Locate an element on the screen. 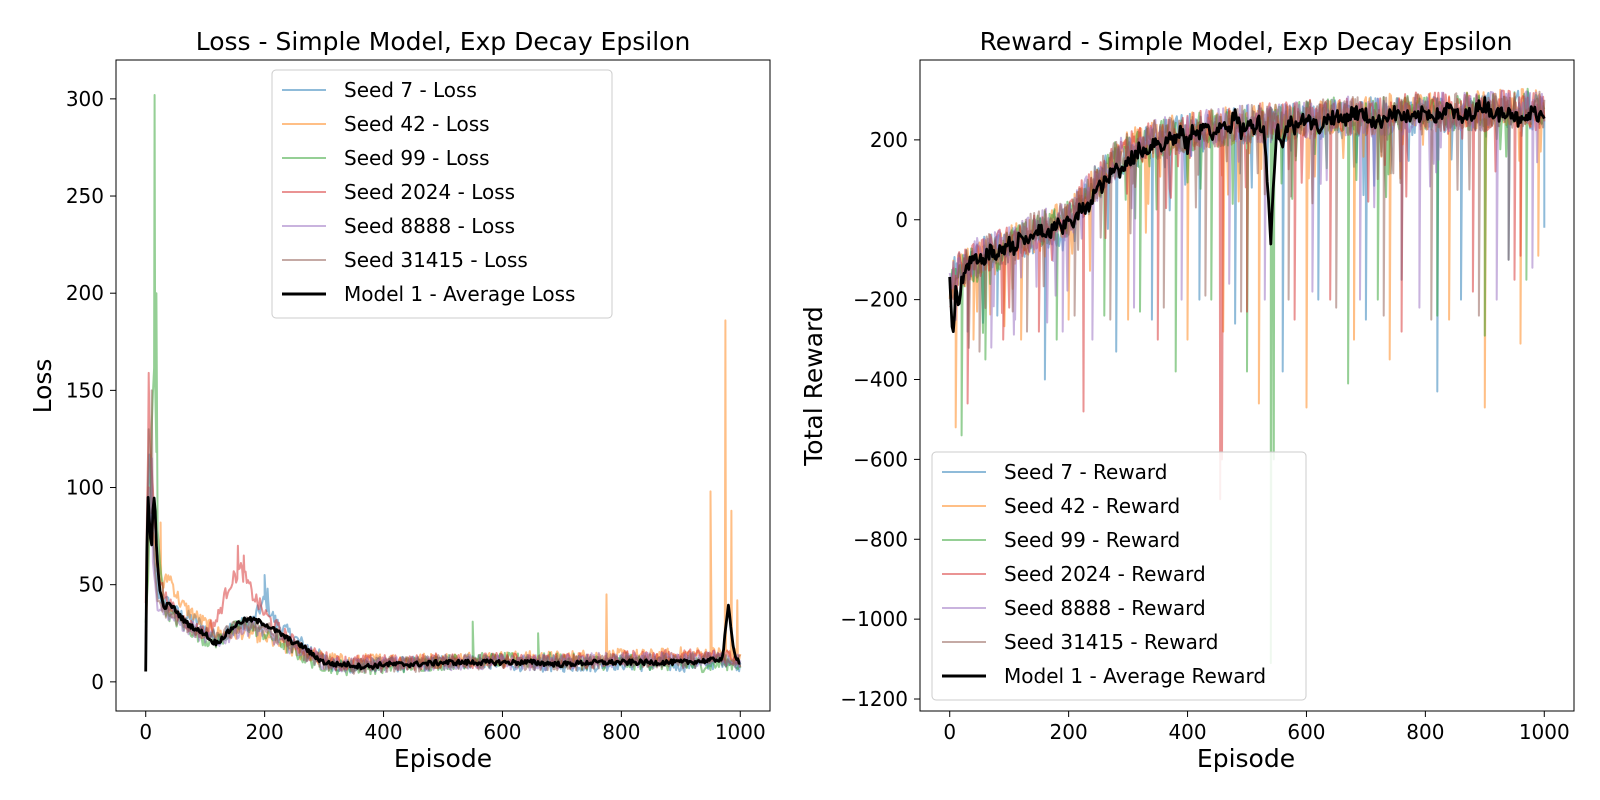  reward-x-tick-label: 1000 is located at coordinates (1544, 732).